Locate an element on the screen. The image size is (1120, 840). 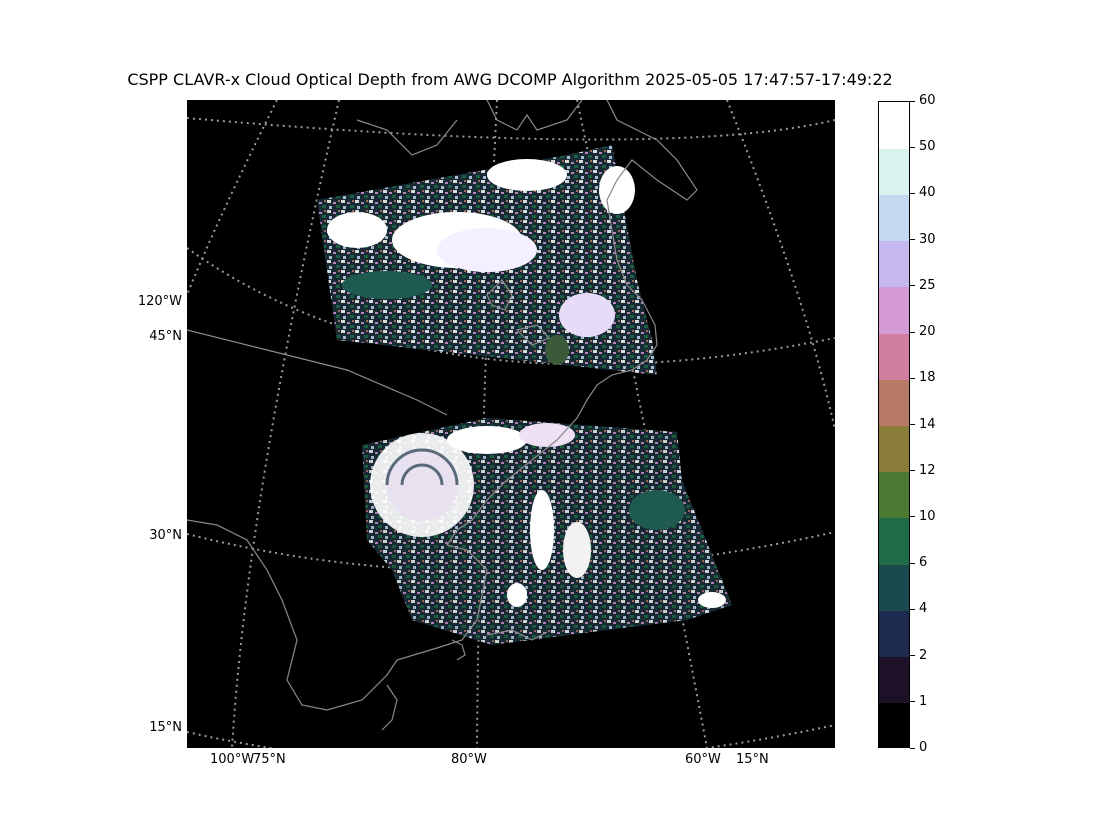
label-75n: 75°N is located at coordinates (269, 759).